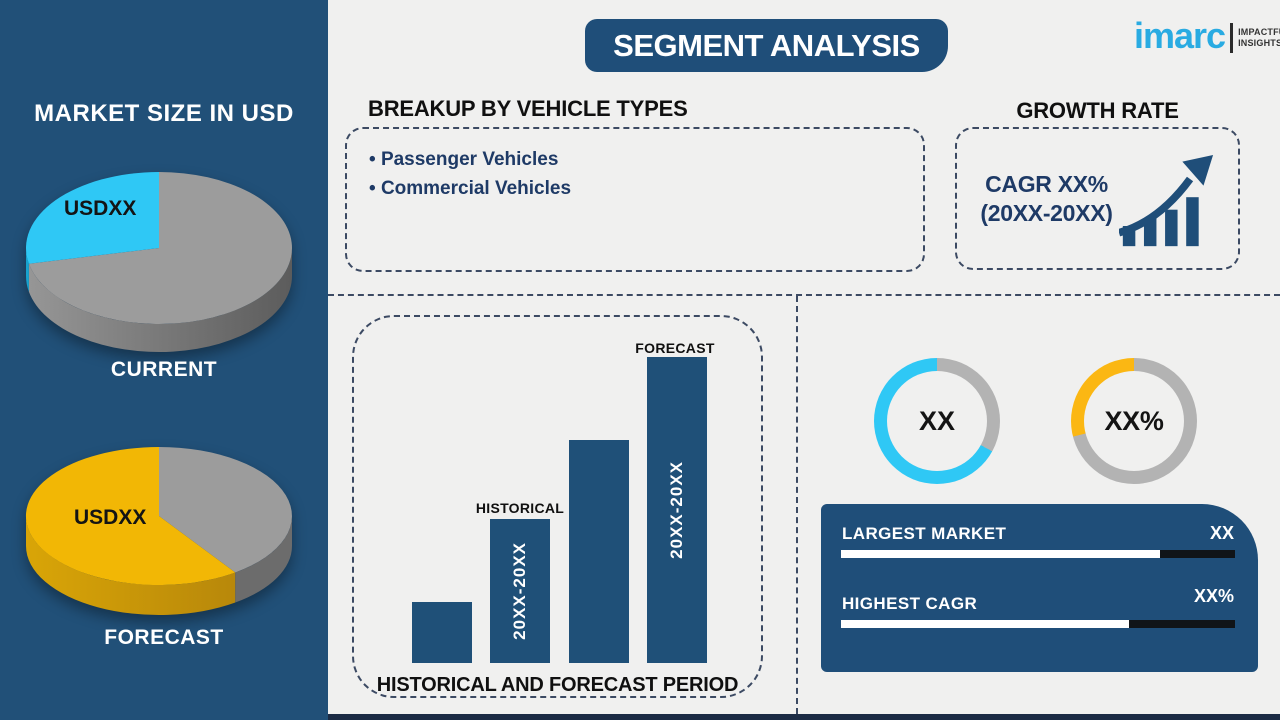 Image resolution: width=1280 pixels, height=720 pixels. What do you see at coordinates (27, 270) in the screenshot?
I see `current-pie-side-cyan` at bounding box center [27, 270].